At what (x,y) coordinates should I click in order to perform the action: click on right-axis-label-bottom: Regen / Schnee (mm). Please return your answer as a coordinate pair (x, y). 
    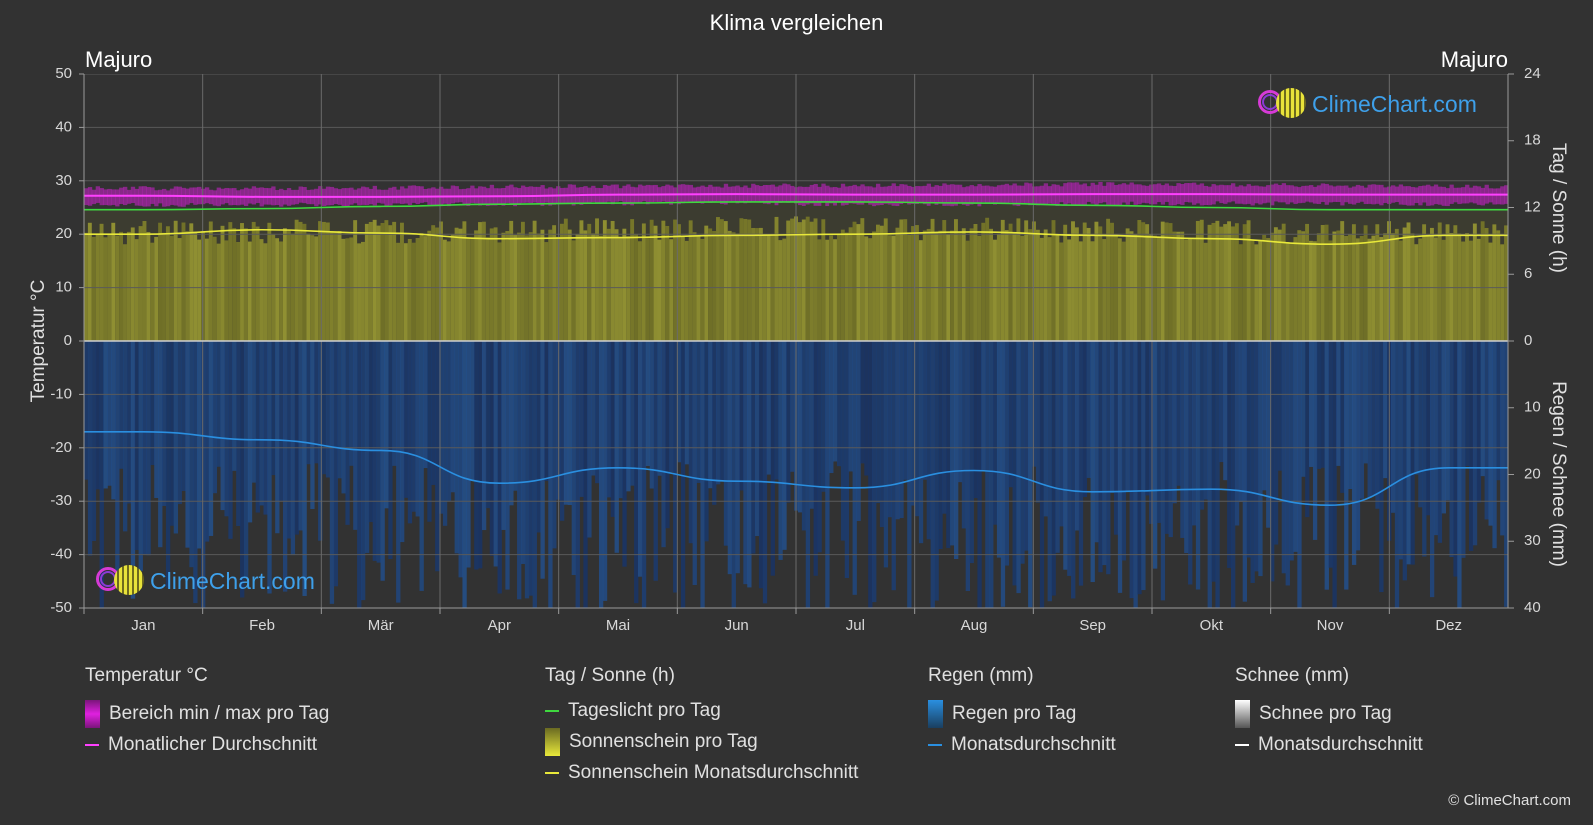
    Looking at the image, I should click on (1558, 474).